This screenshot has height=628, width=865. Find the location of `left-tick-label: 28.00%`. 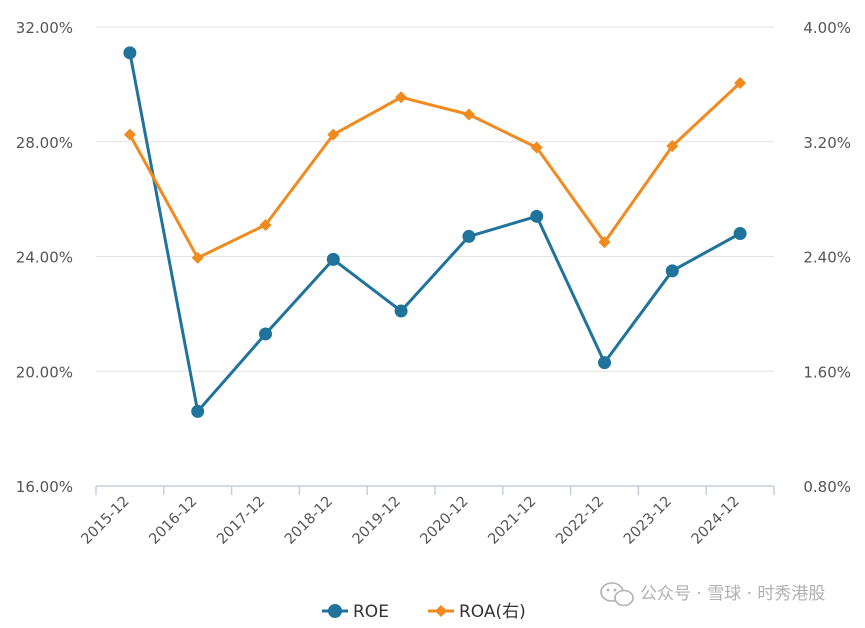

left-tick-label: 28.00% is located at coordinates (44, 143).